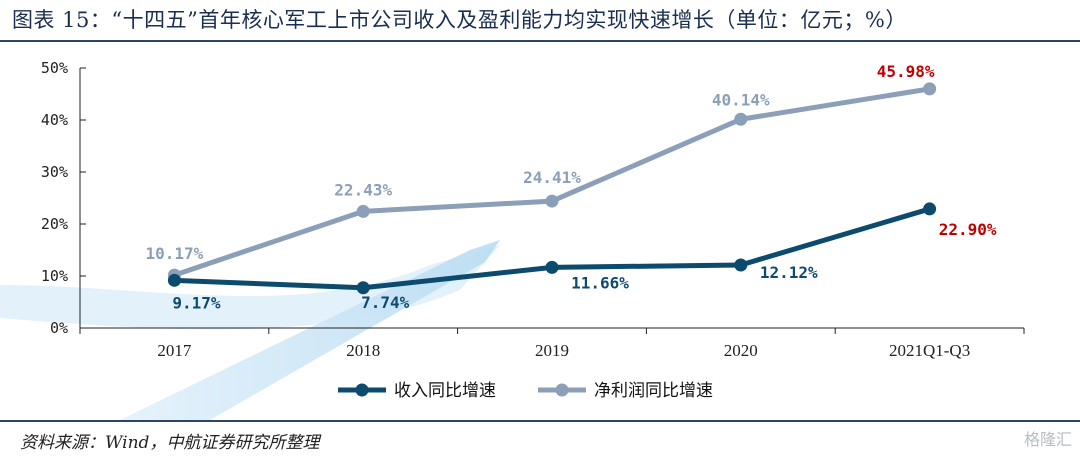  Describe the element at coordinates (385, 302) in the screenshot. I see `revenue-series-data-label: 7.74%` at that location.